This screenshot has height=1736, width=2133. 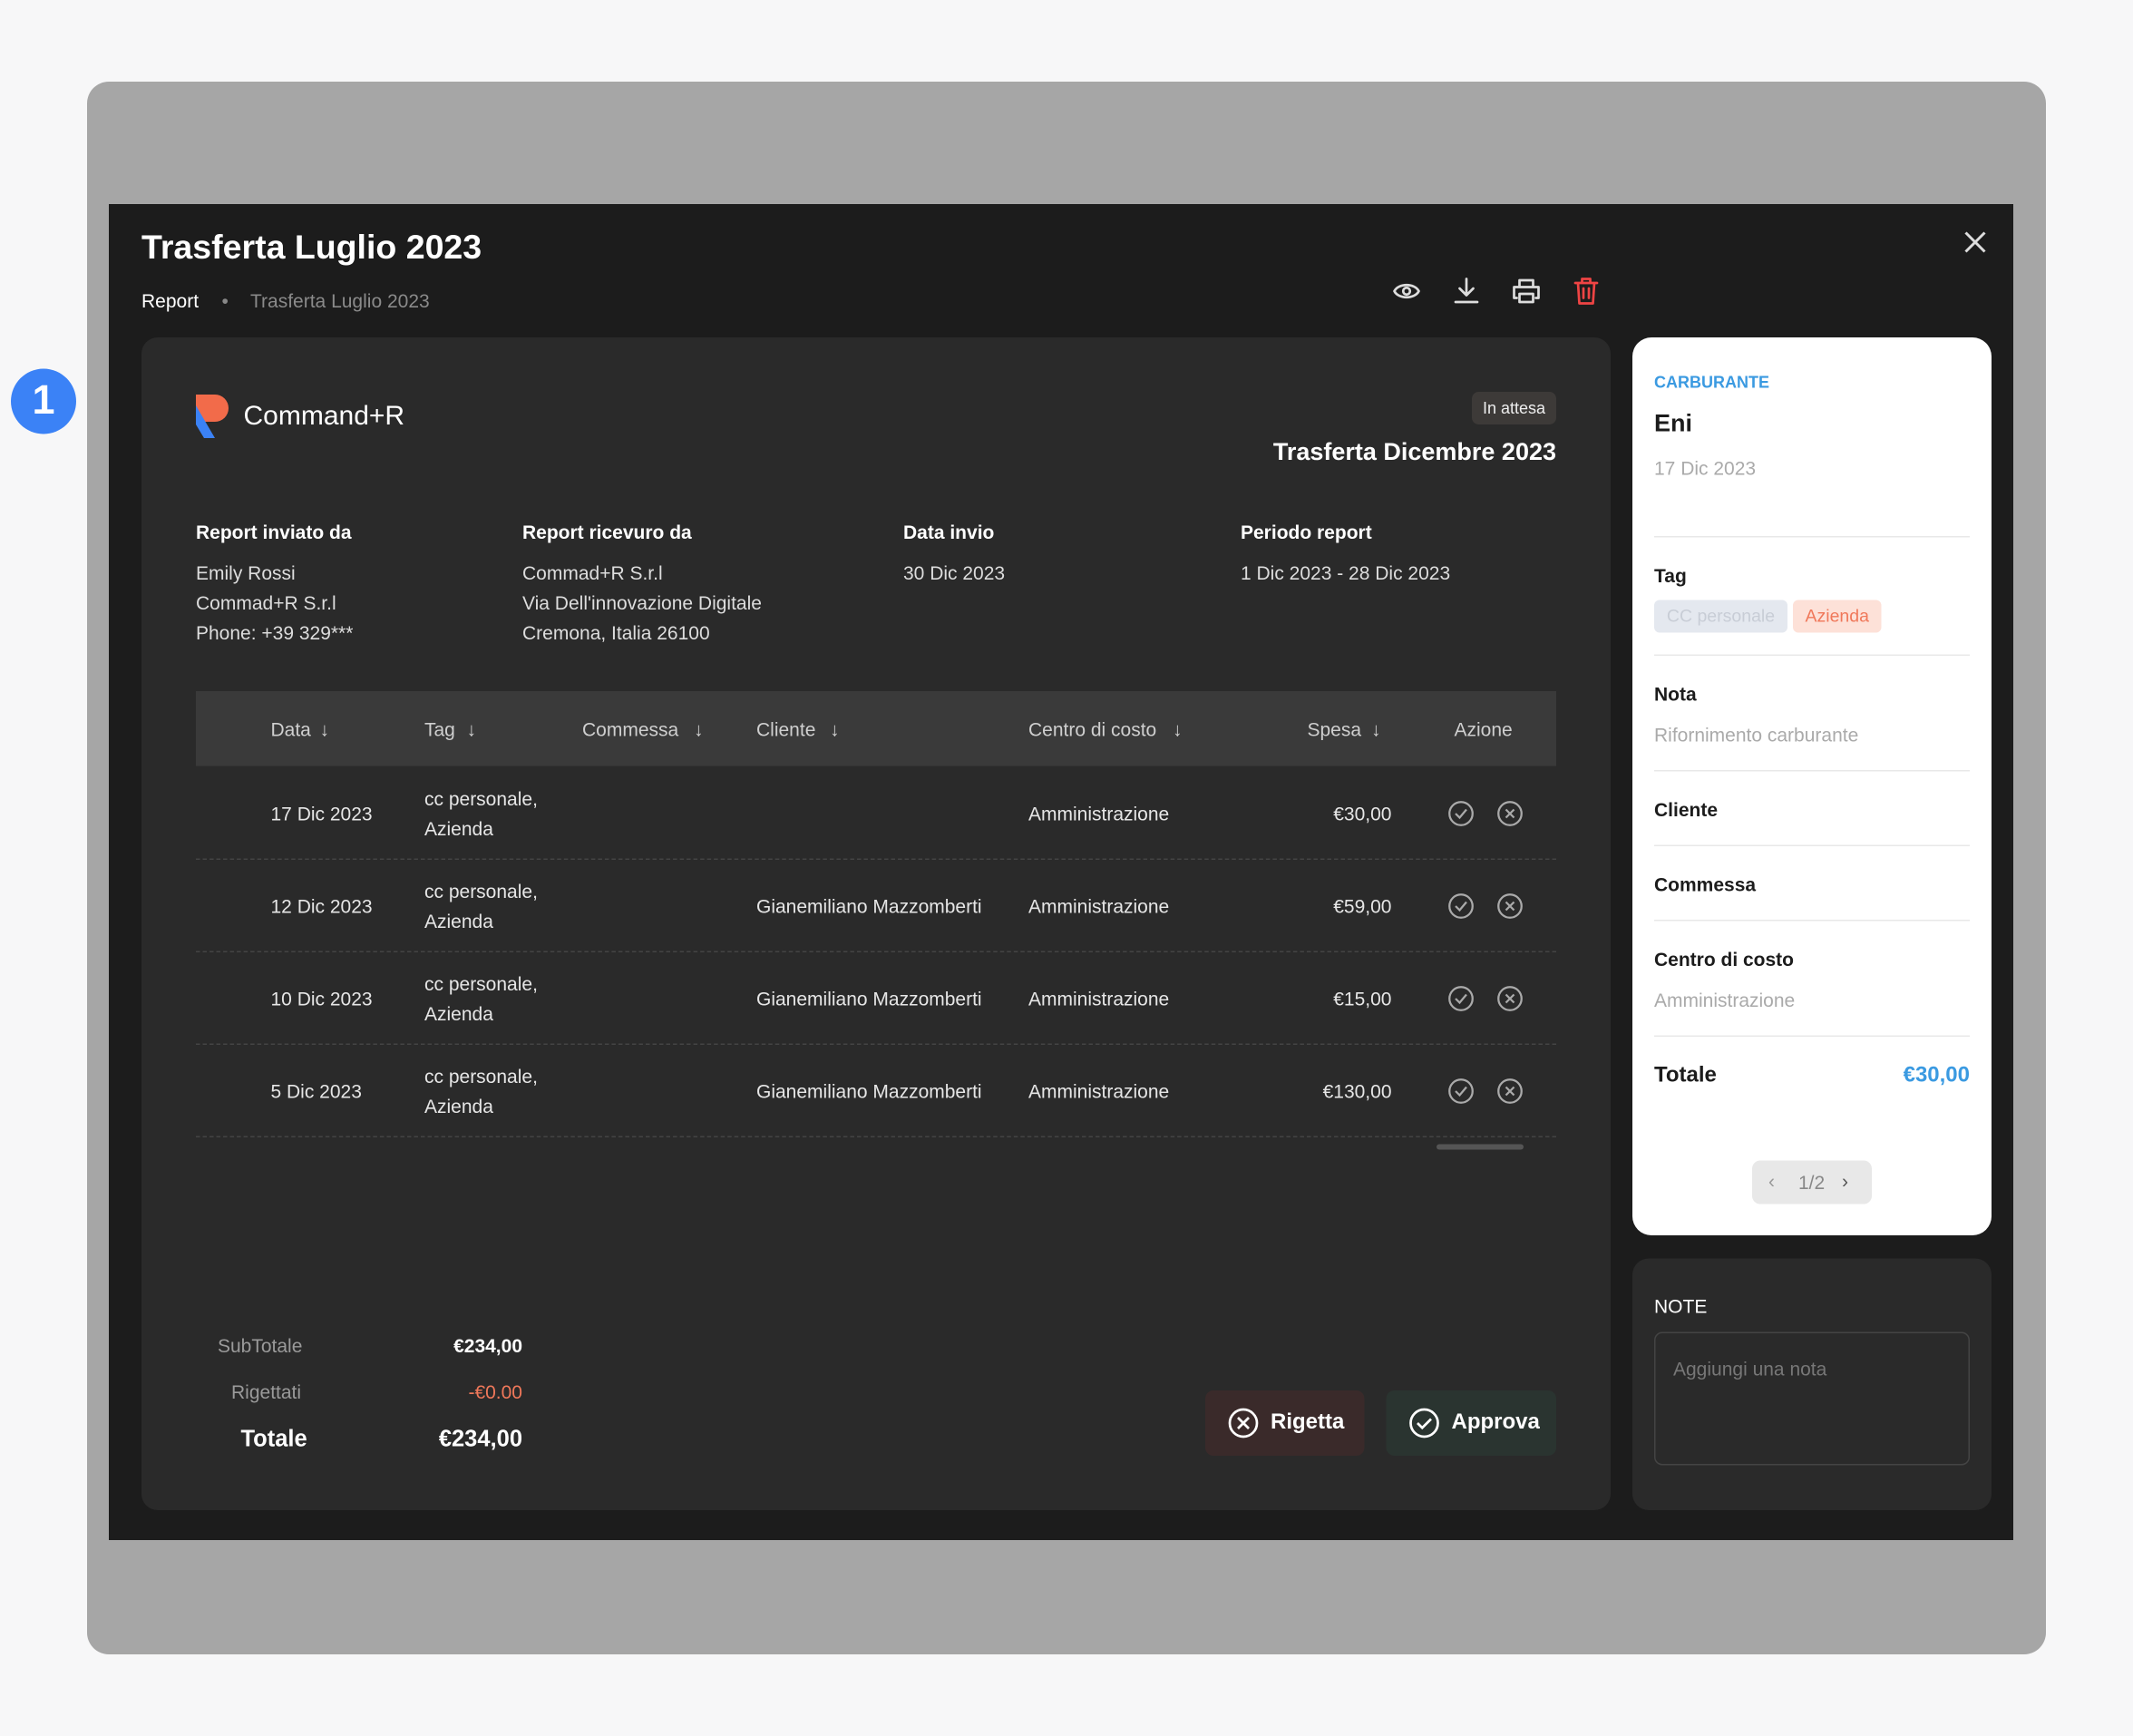 I want to click on delete-icon, so click(x=1586, y=291).